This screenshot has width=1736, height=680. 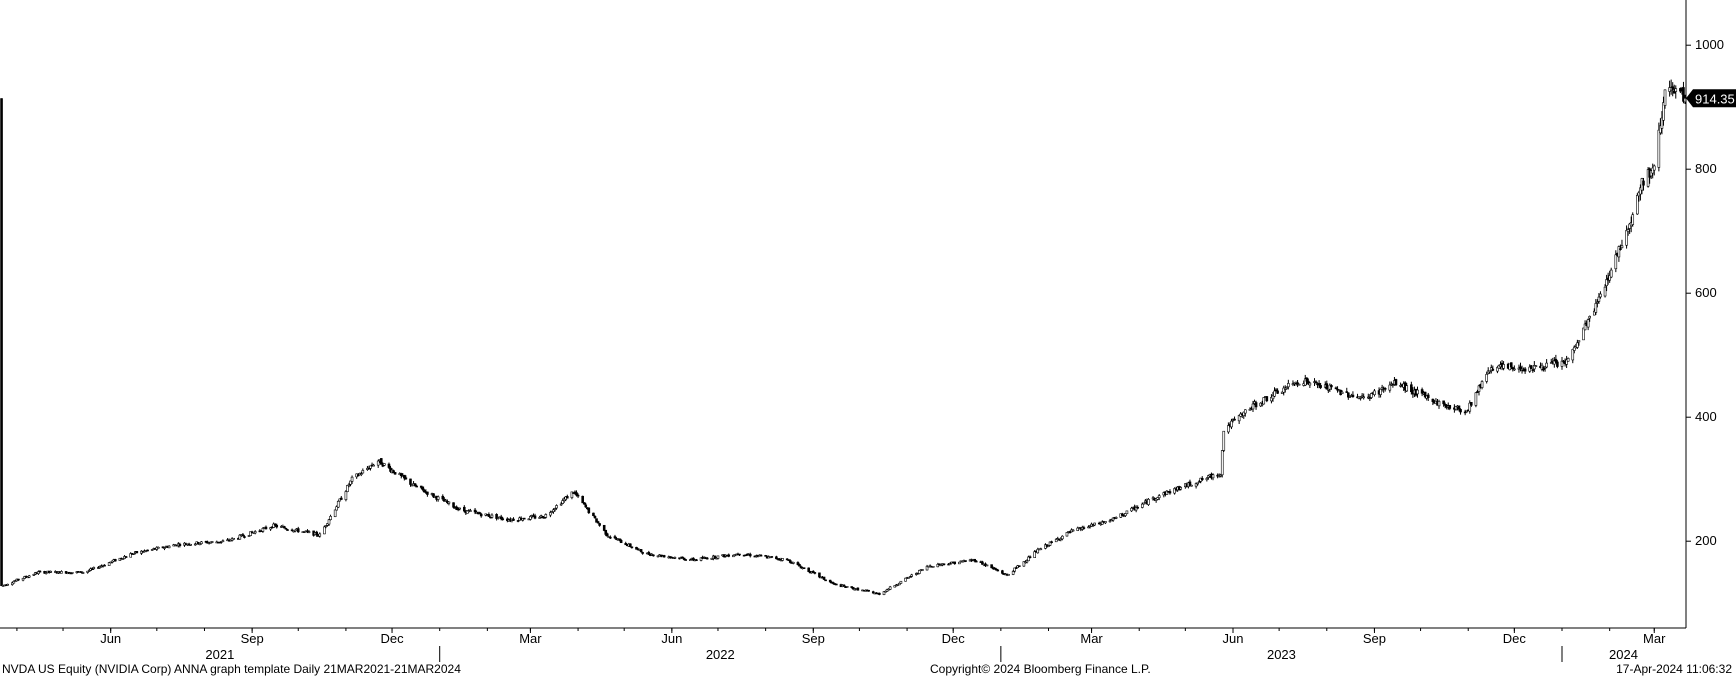 What do you see at coordinates (1711, 98) in the screenshot?
I see `last-price-marker: 914.35` at bounding box center [1711, 98].